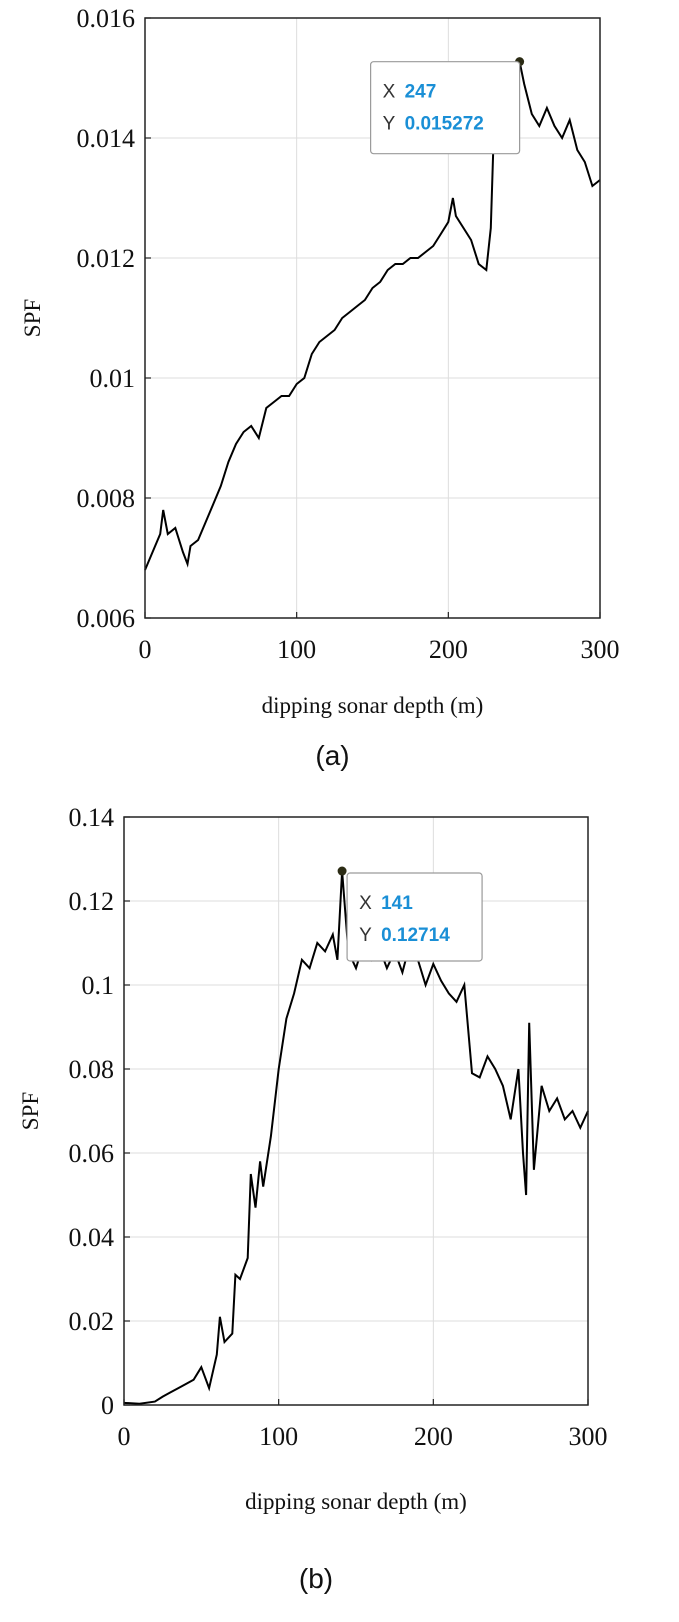  What do you see at coordinates (92, 1069) in the screenshot?
I see `y-tick-label: 0.08` at bounding box center [92, 1069].